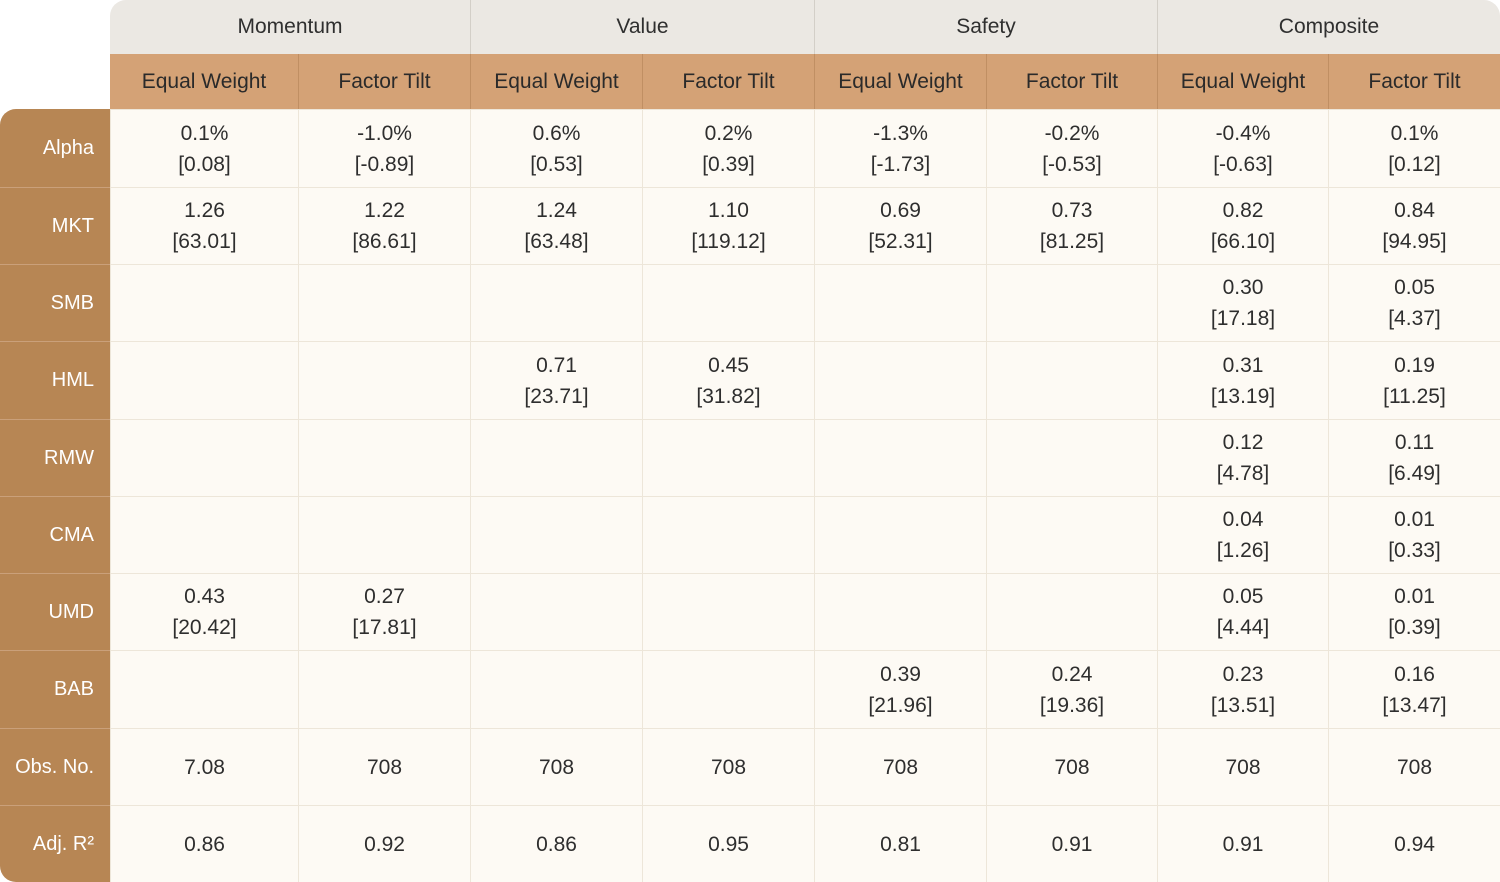 This screenshot has height=882, width=1500. What do you see at coordinates (900, 241) in the screenshot?
I see `t-statistic: [52.31]` at bounding box center [900, 241].